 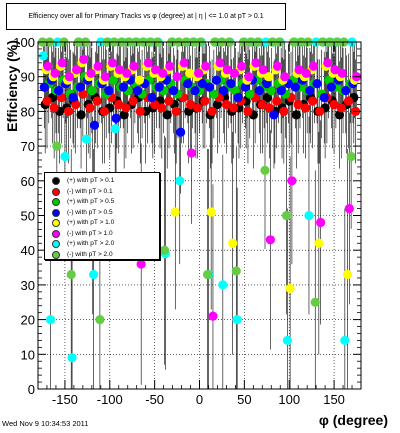 I want to click on y-tick-label: 100, so click(x=24, y=42).